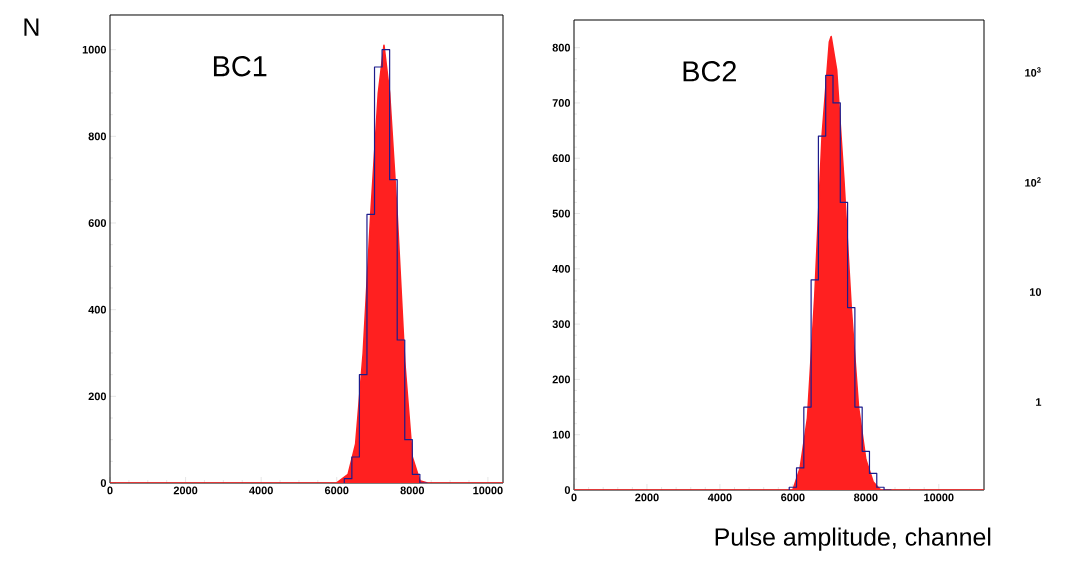  I want to click on y-tick-label: 700, so click(561, 103).